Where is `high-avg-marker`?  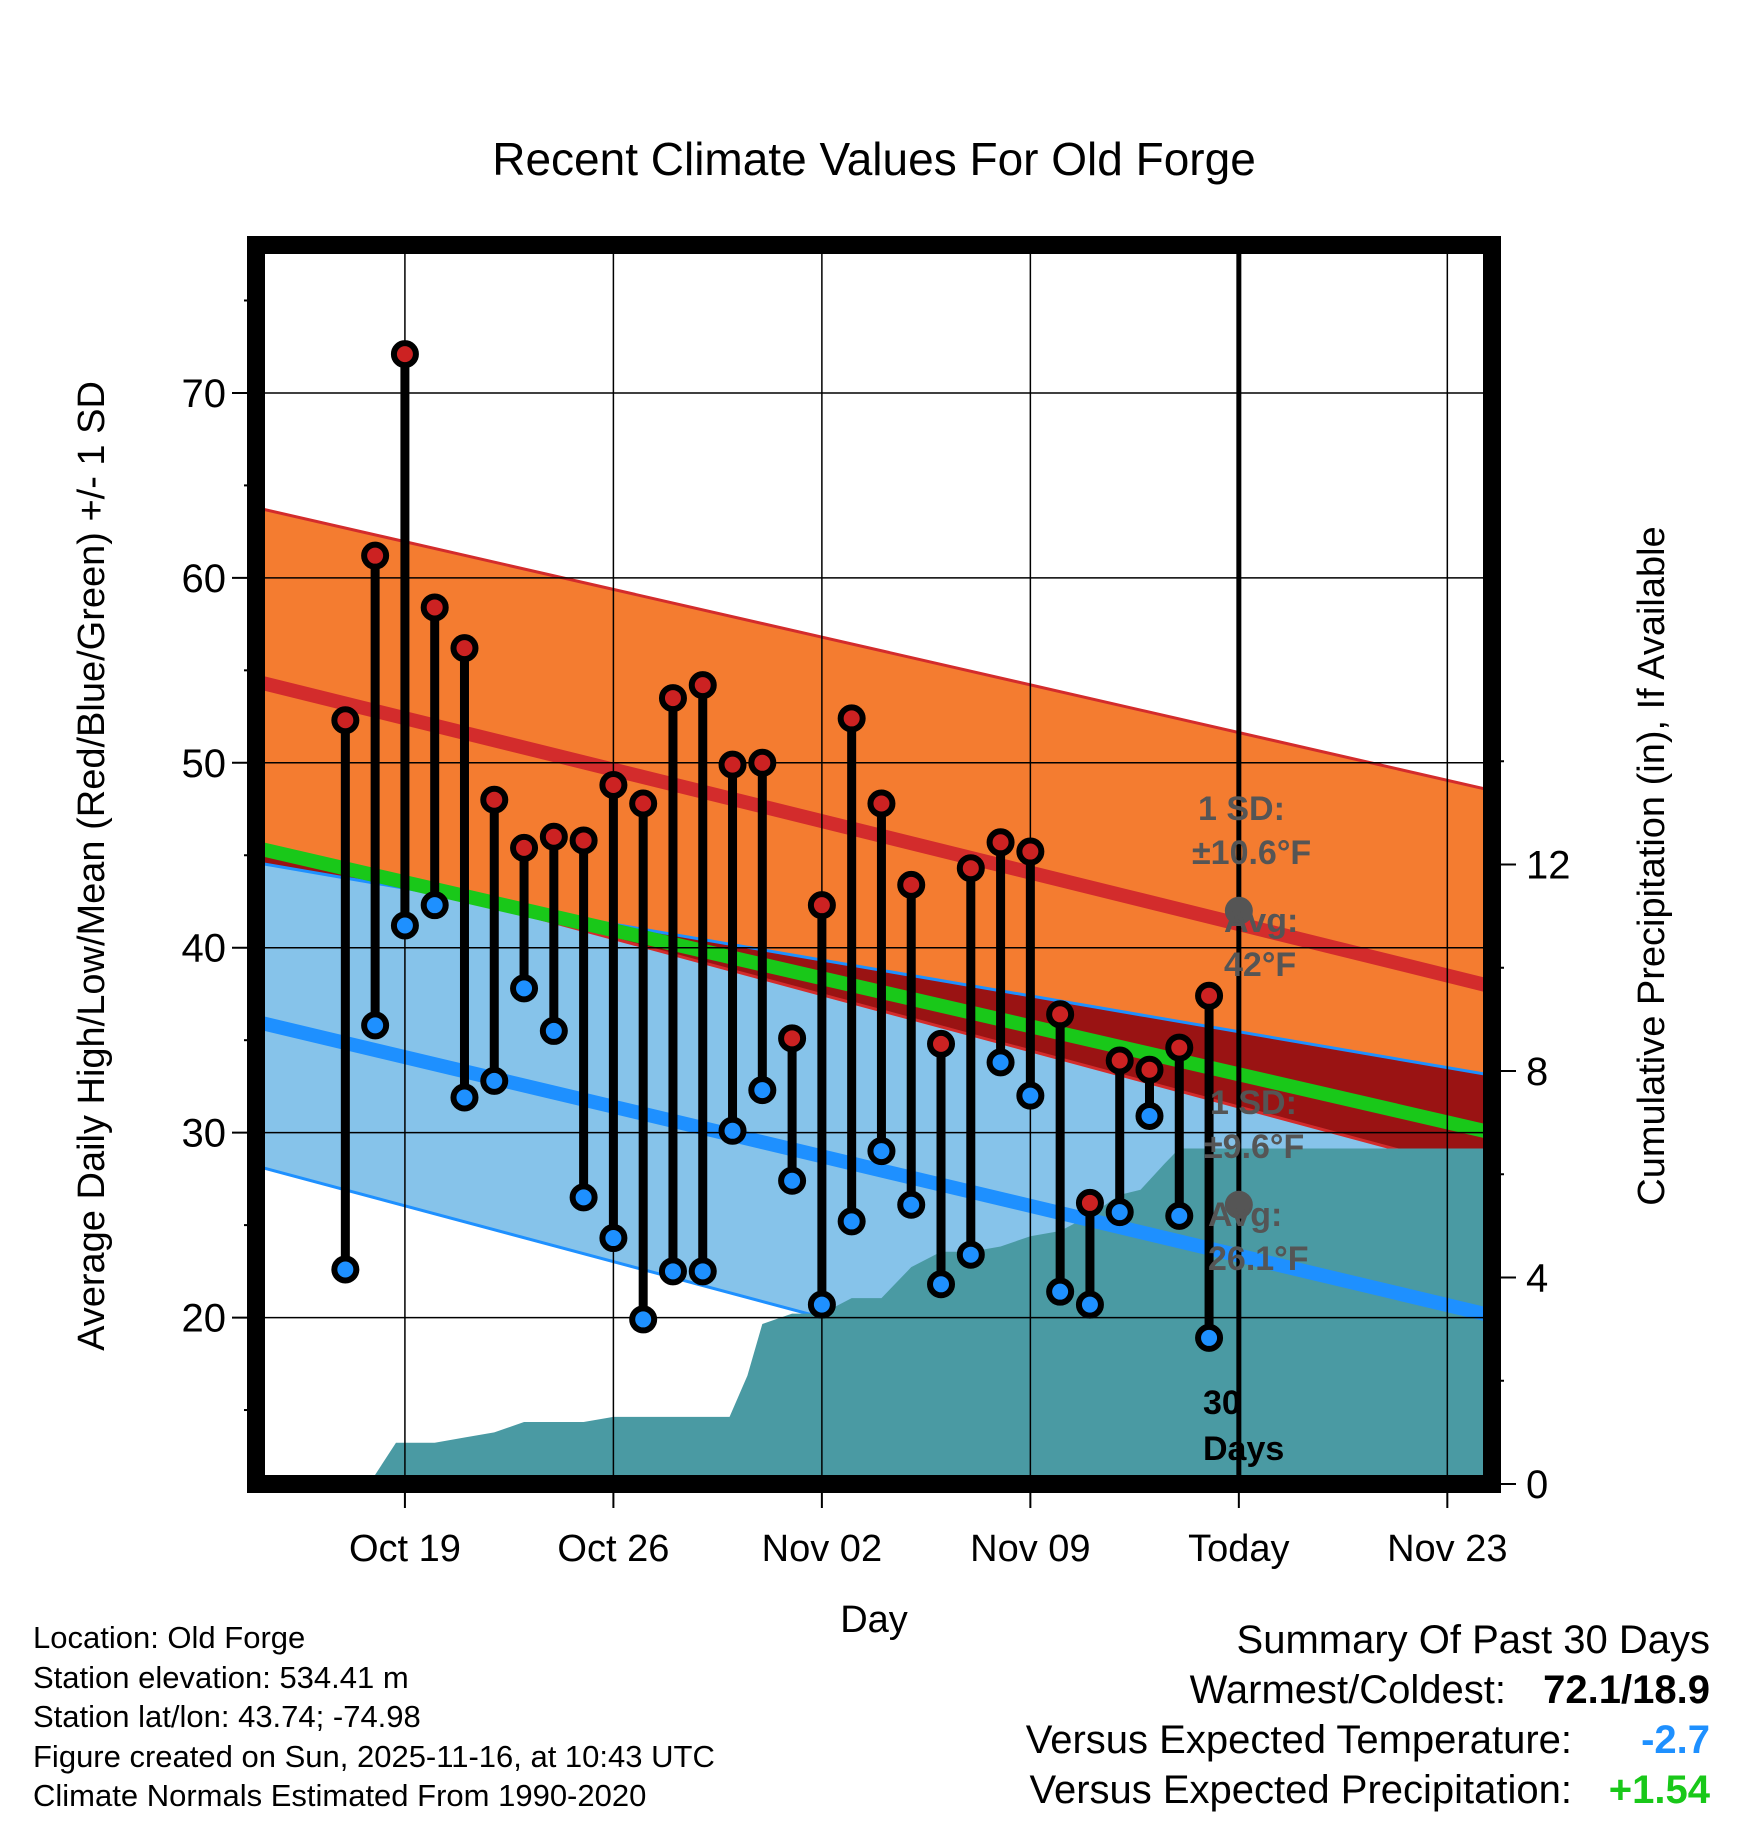
high-avg-marker is located at coordinates (1238, 910).